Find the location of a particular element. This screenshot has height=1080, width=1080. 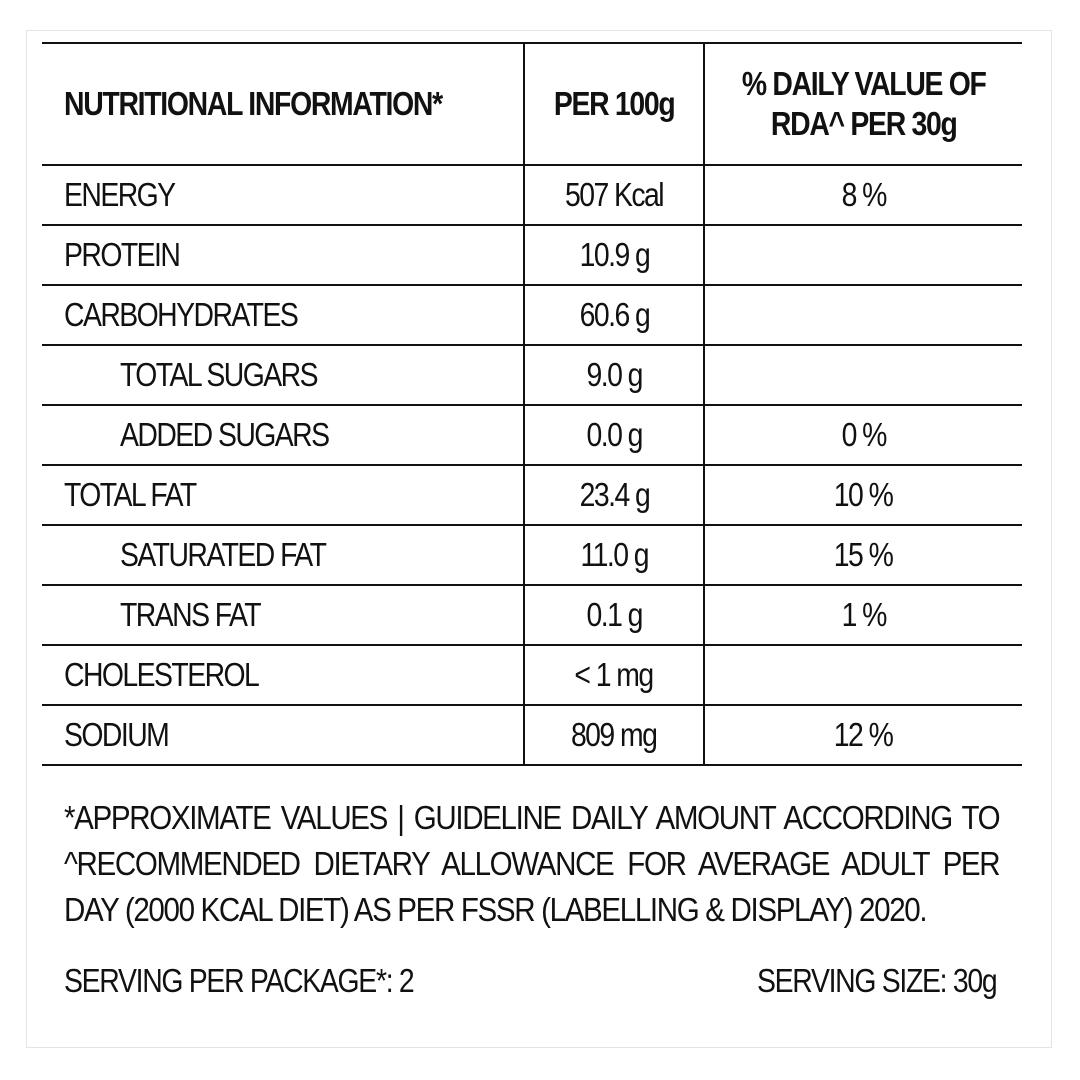

row-trans-fat-per100: 0.1 g is located at coordinates (613, 615).